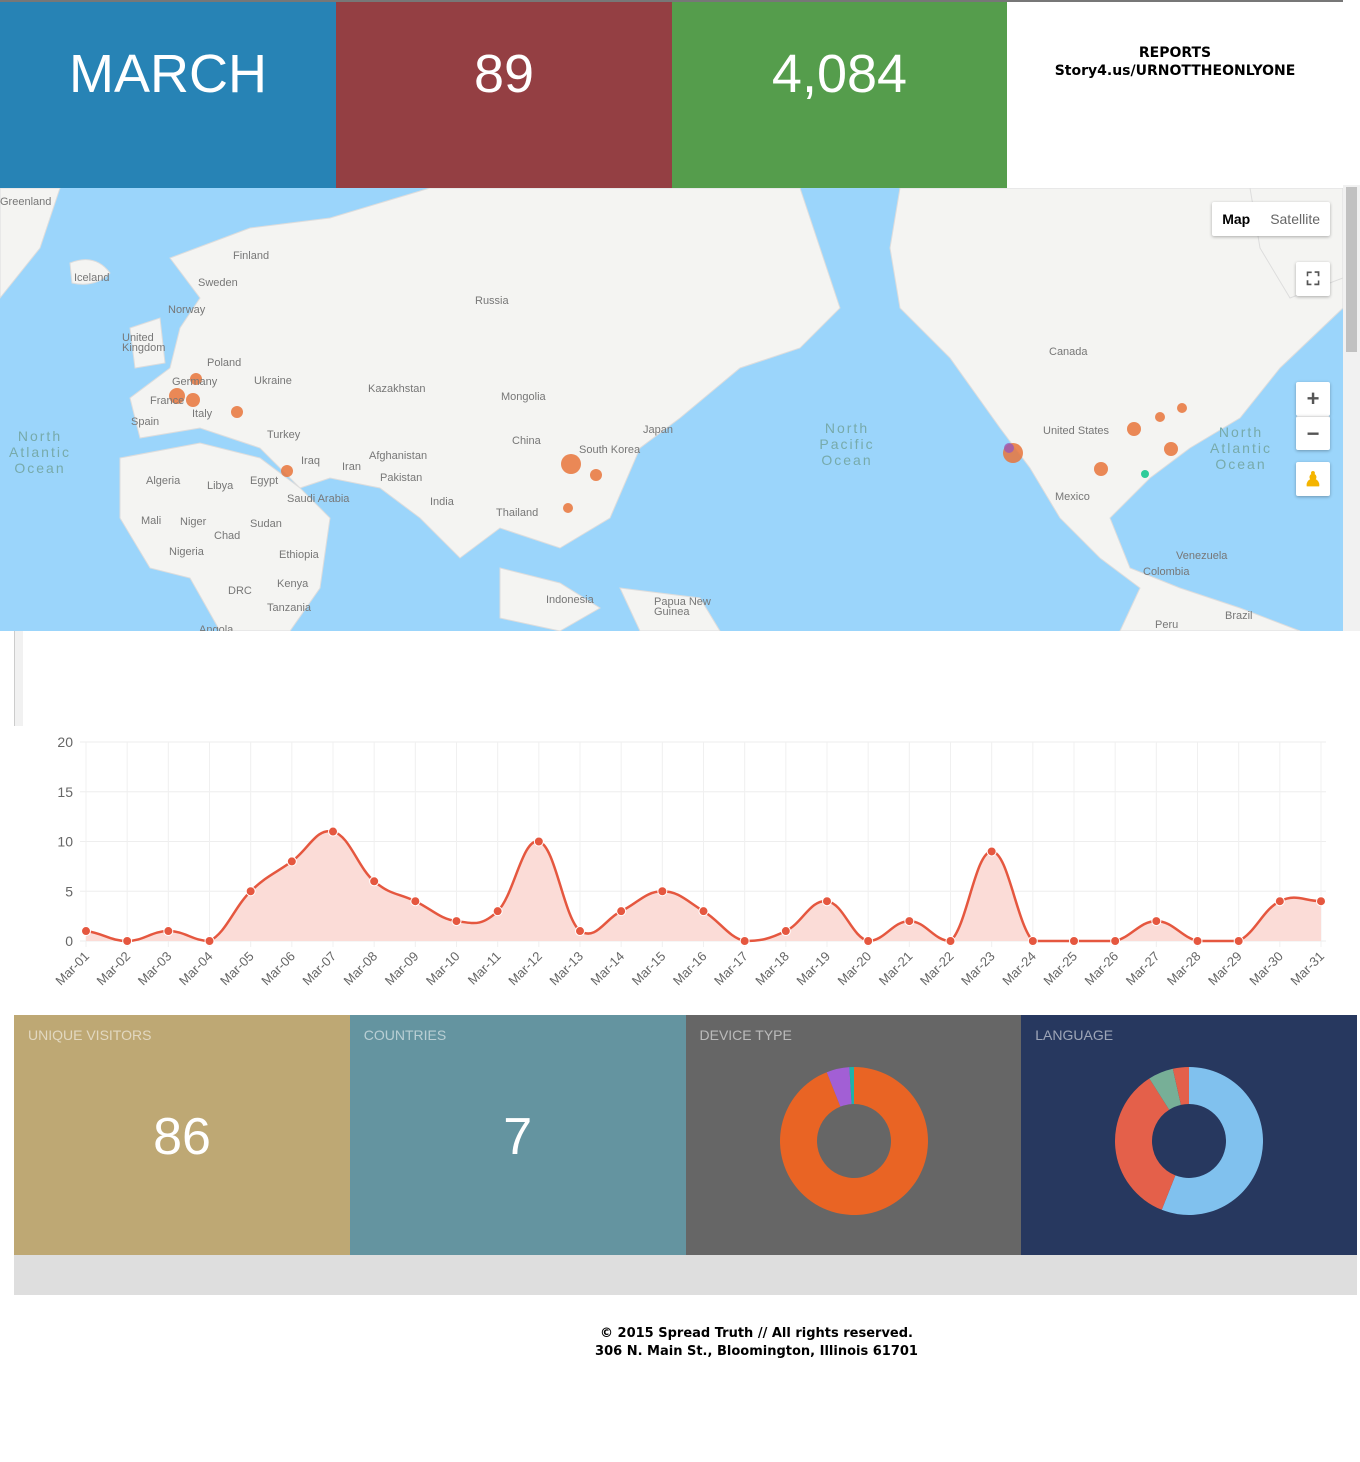 The width and height of the screenshot is (1360, 1462). I want to click on map-label: Libya, so click(220, 486).